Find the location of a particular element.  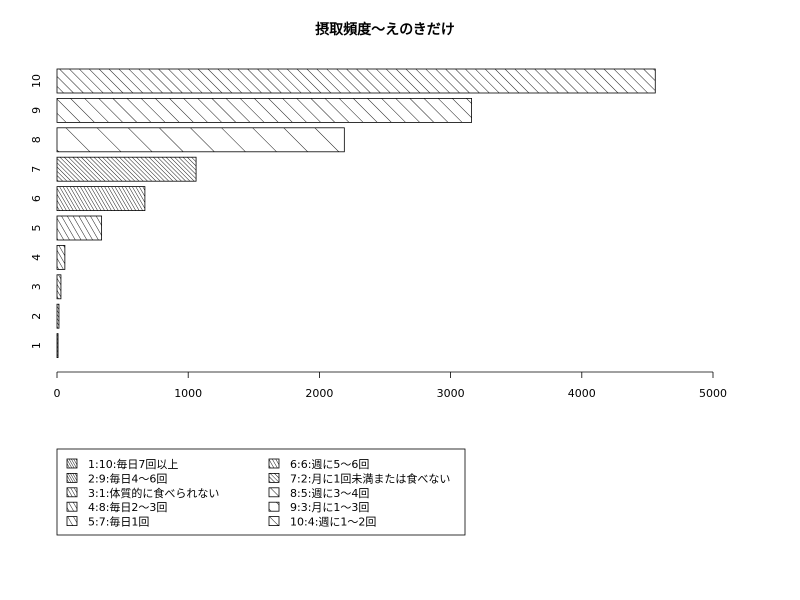

legend-entry: 6:6:週に5〜6回 is located at coordinates (318, 464).